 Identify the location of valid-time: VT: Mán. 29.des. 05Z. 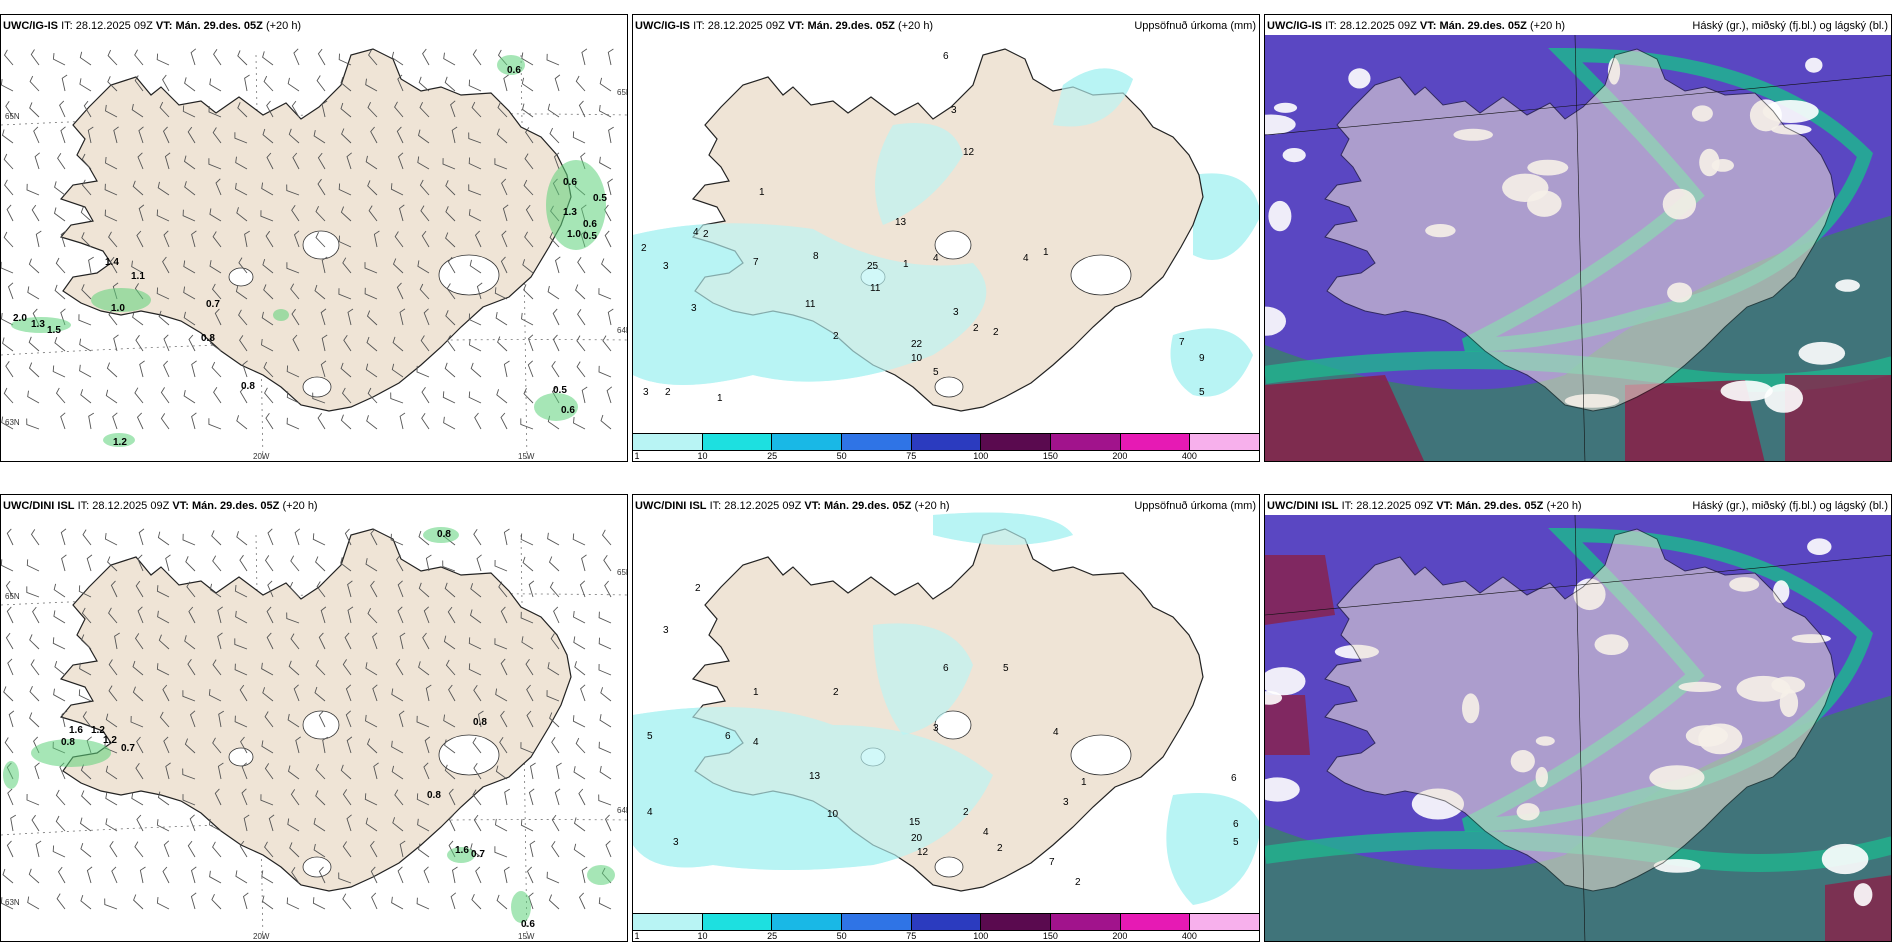
(1473, 26).